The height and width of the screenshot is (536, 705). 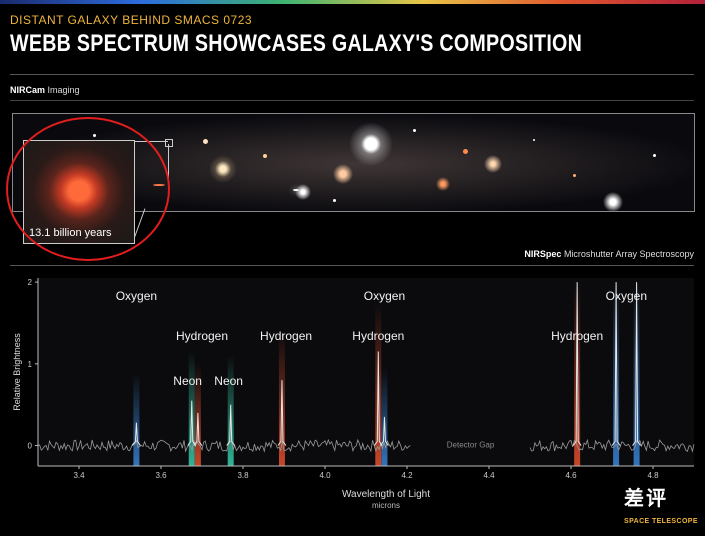 I want to click on y-tick-label: 2, so click(x=30, y=282).